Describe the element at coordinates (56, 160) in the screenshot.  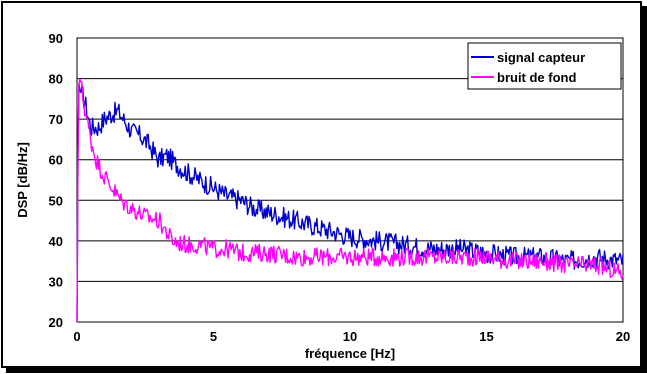
I see `y-tick-label: 60` at that location.